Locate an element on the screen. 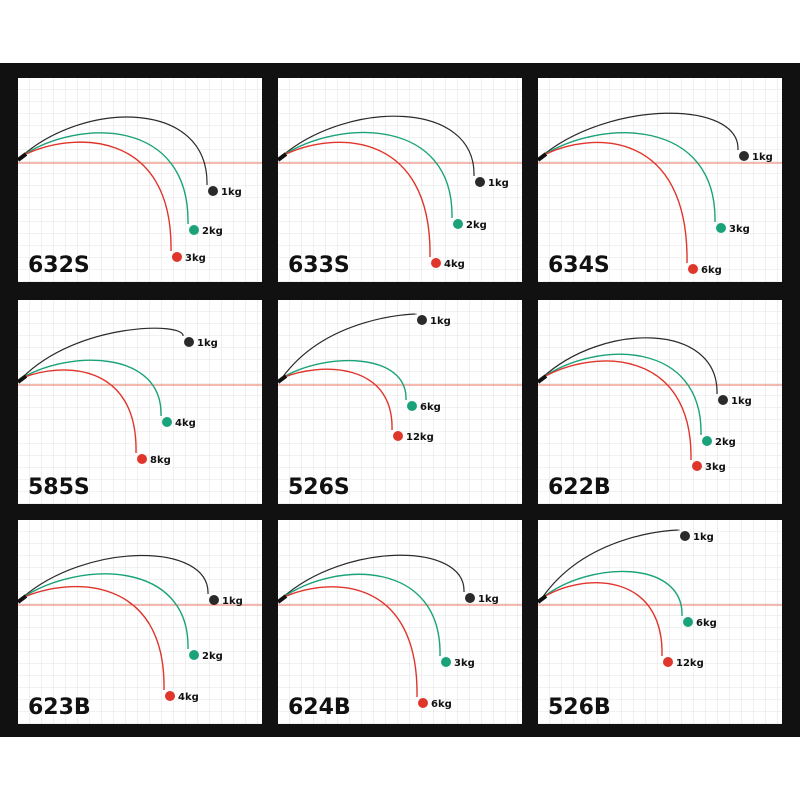  model-label: 634S is located at coordinates (579, 265).